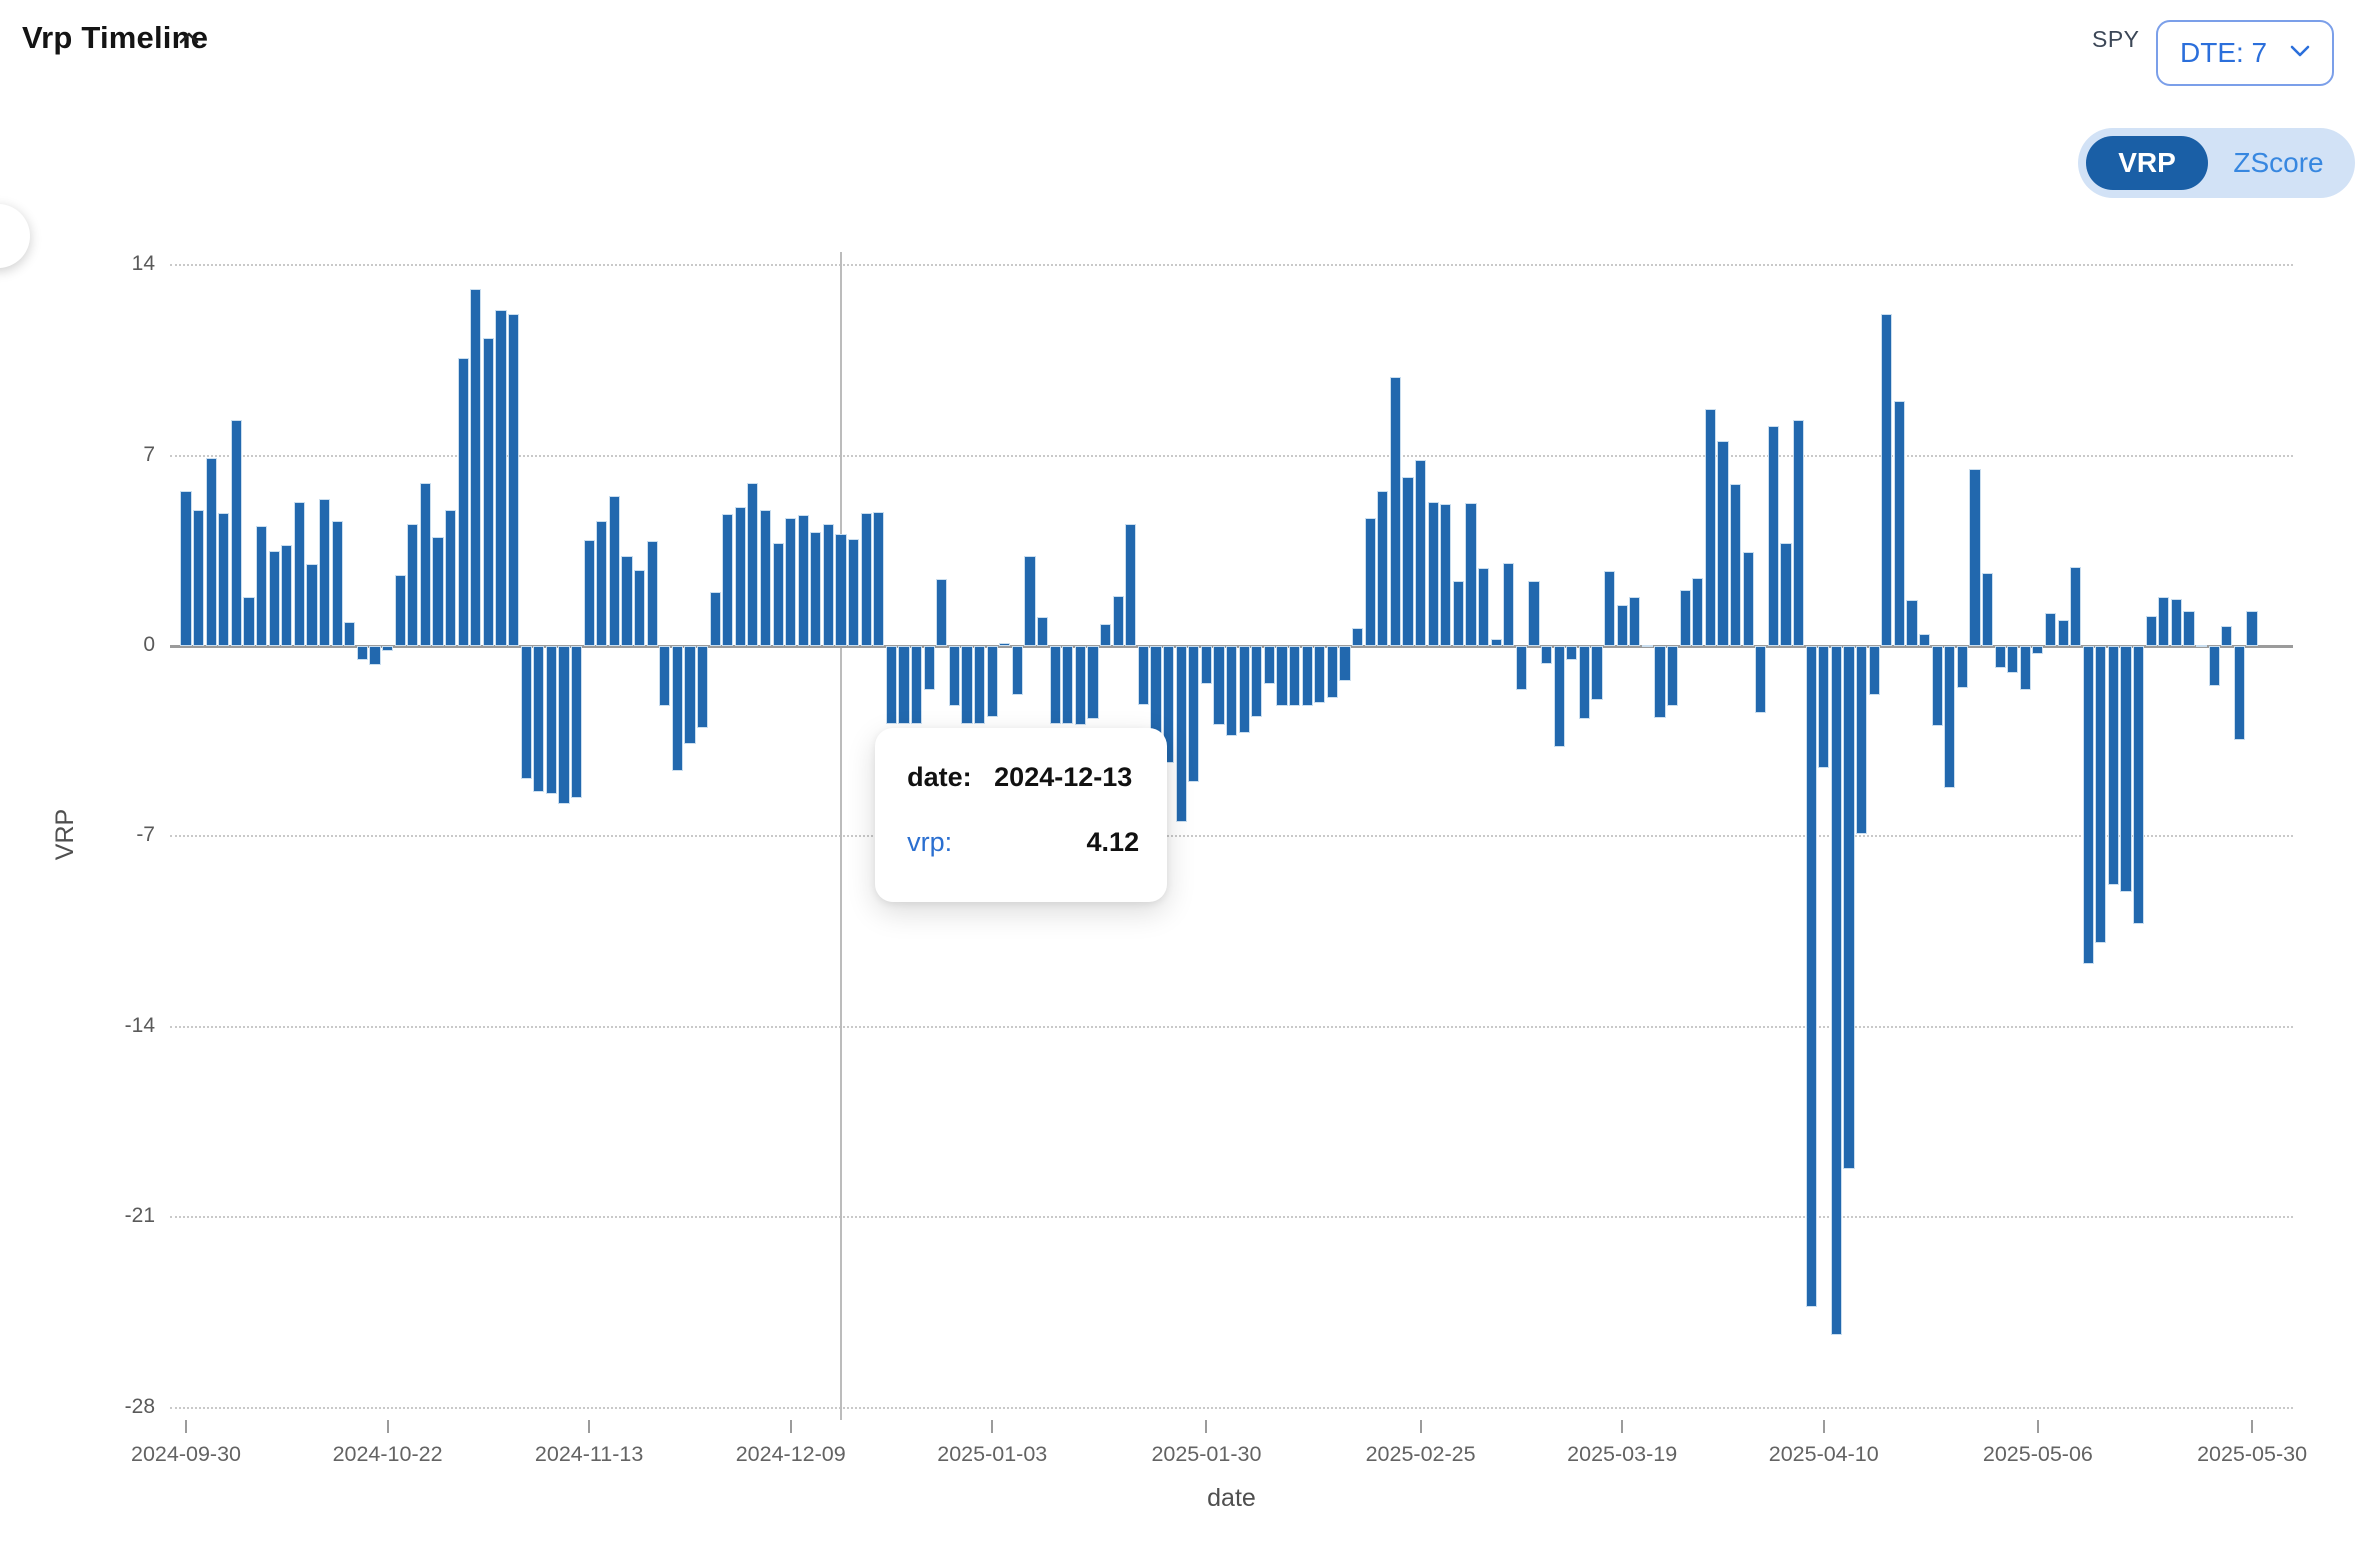 Image resolution: width=2360 pixels, height=1546 pixels. Describe the element at coordinates (2278, 162) in the screenshot. I see `toggle-option-zscore: ZScore` at that location.